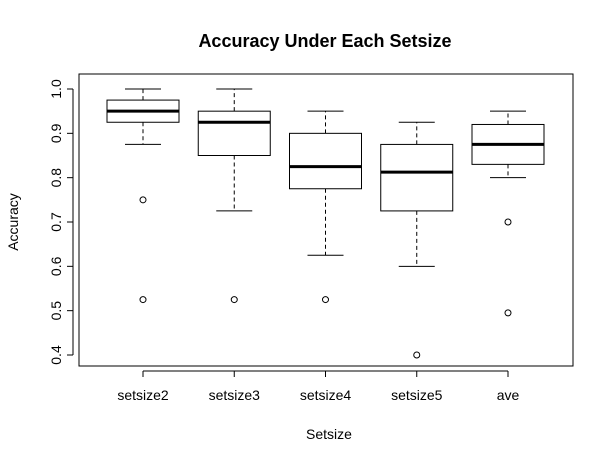  I want to click on x-tick-label: setsize2, so click(143, 395).